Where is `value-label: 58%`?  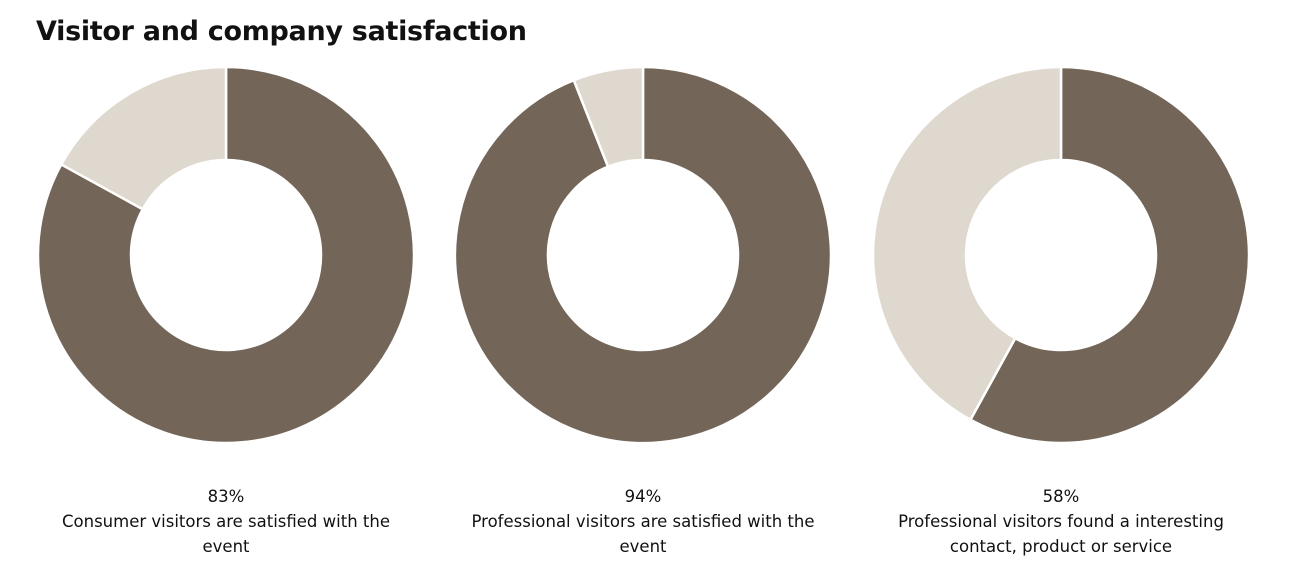
value-label: 58% is located at coordinates (1061, 496).